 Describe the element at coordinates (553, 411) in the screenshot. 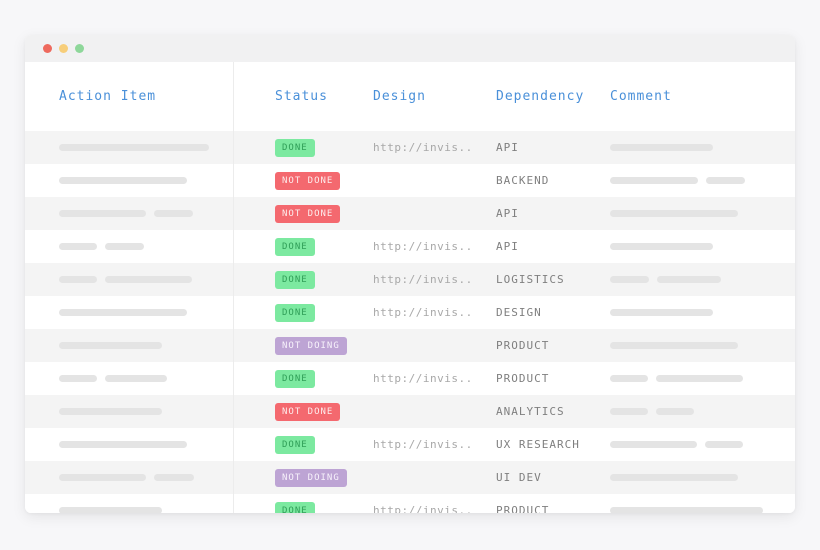

I see `dependency-cell: ANALYTICS` at that location.